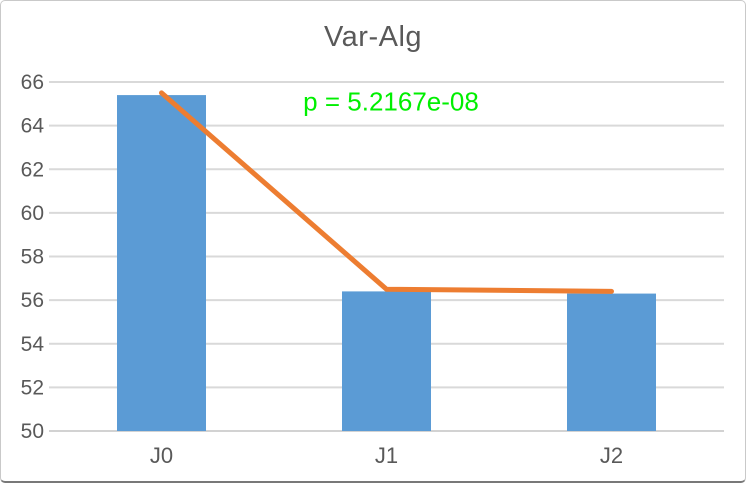 The width and height of the screenshot is (746, 483). What do you see at coordinates (32, 257) in the screenshot?
I see `y-tick-label: 58` at bounding box center [32, 257].